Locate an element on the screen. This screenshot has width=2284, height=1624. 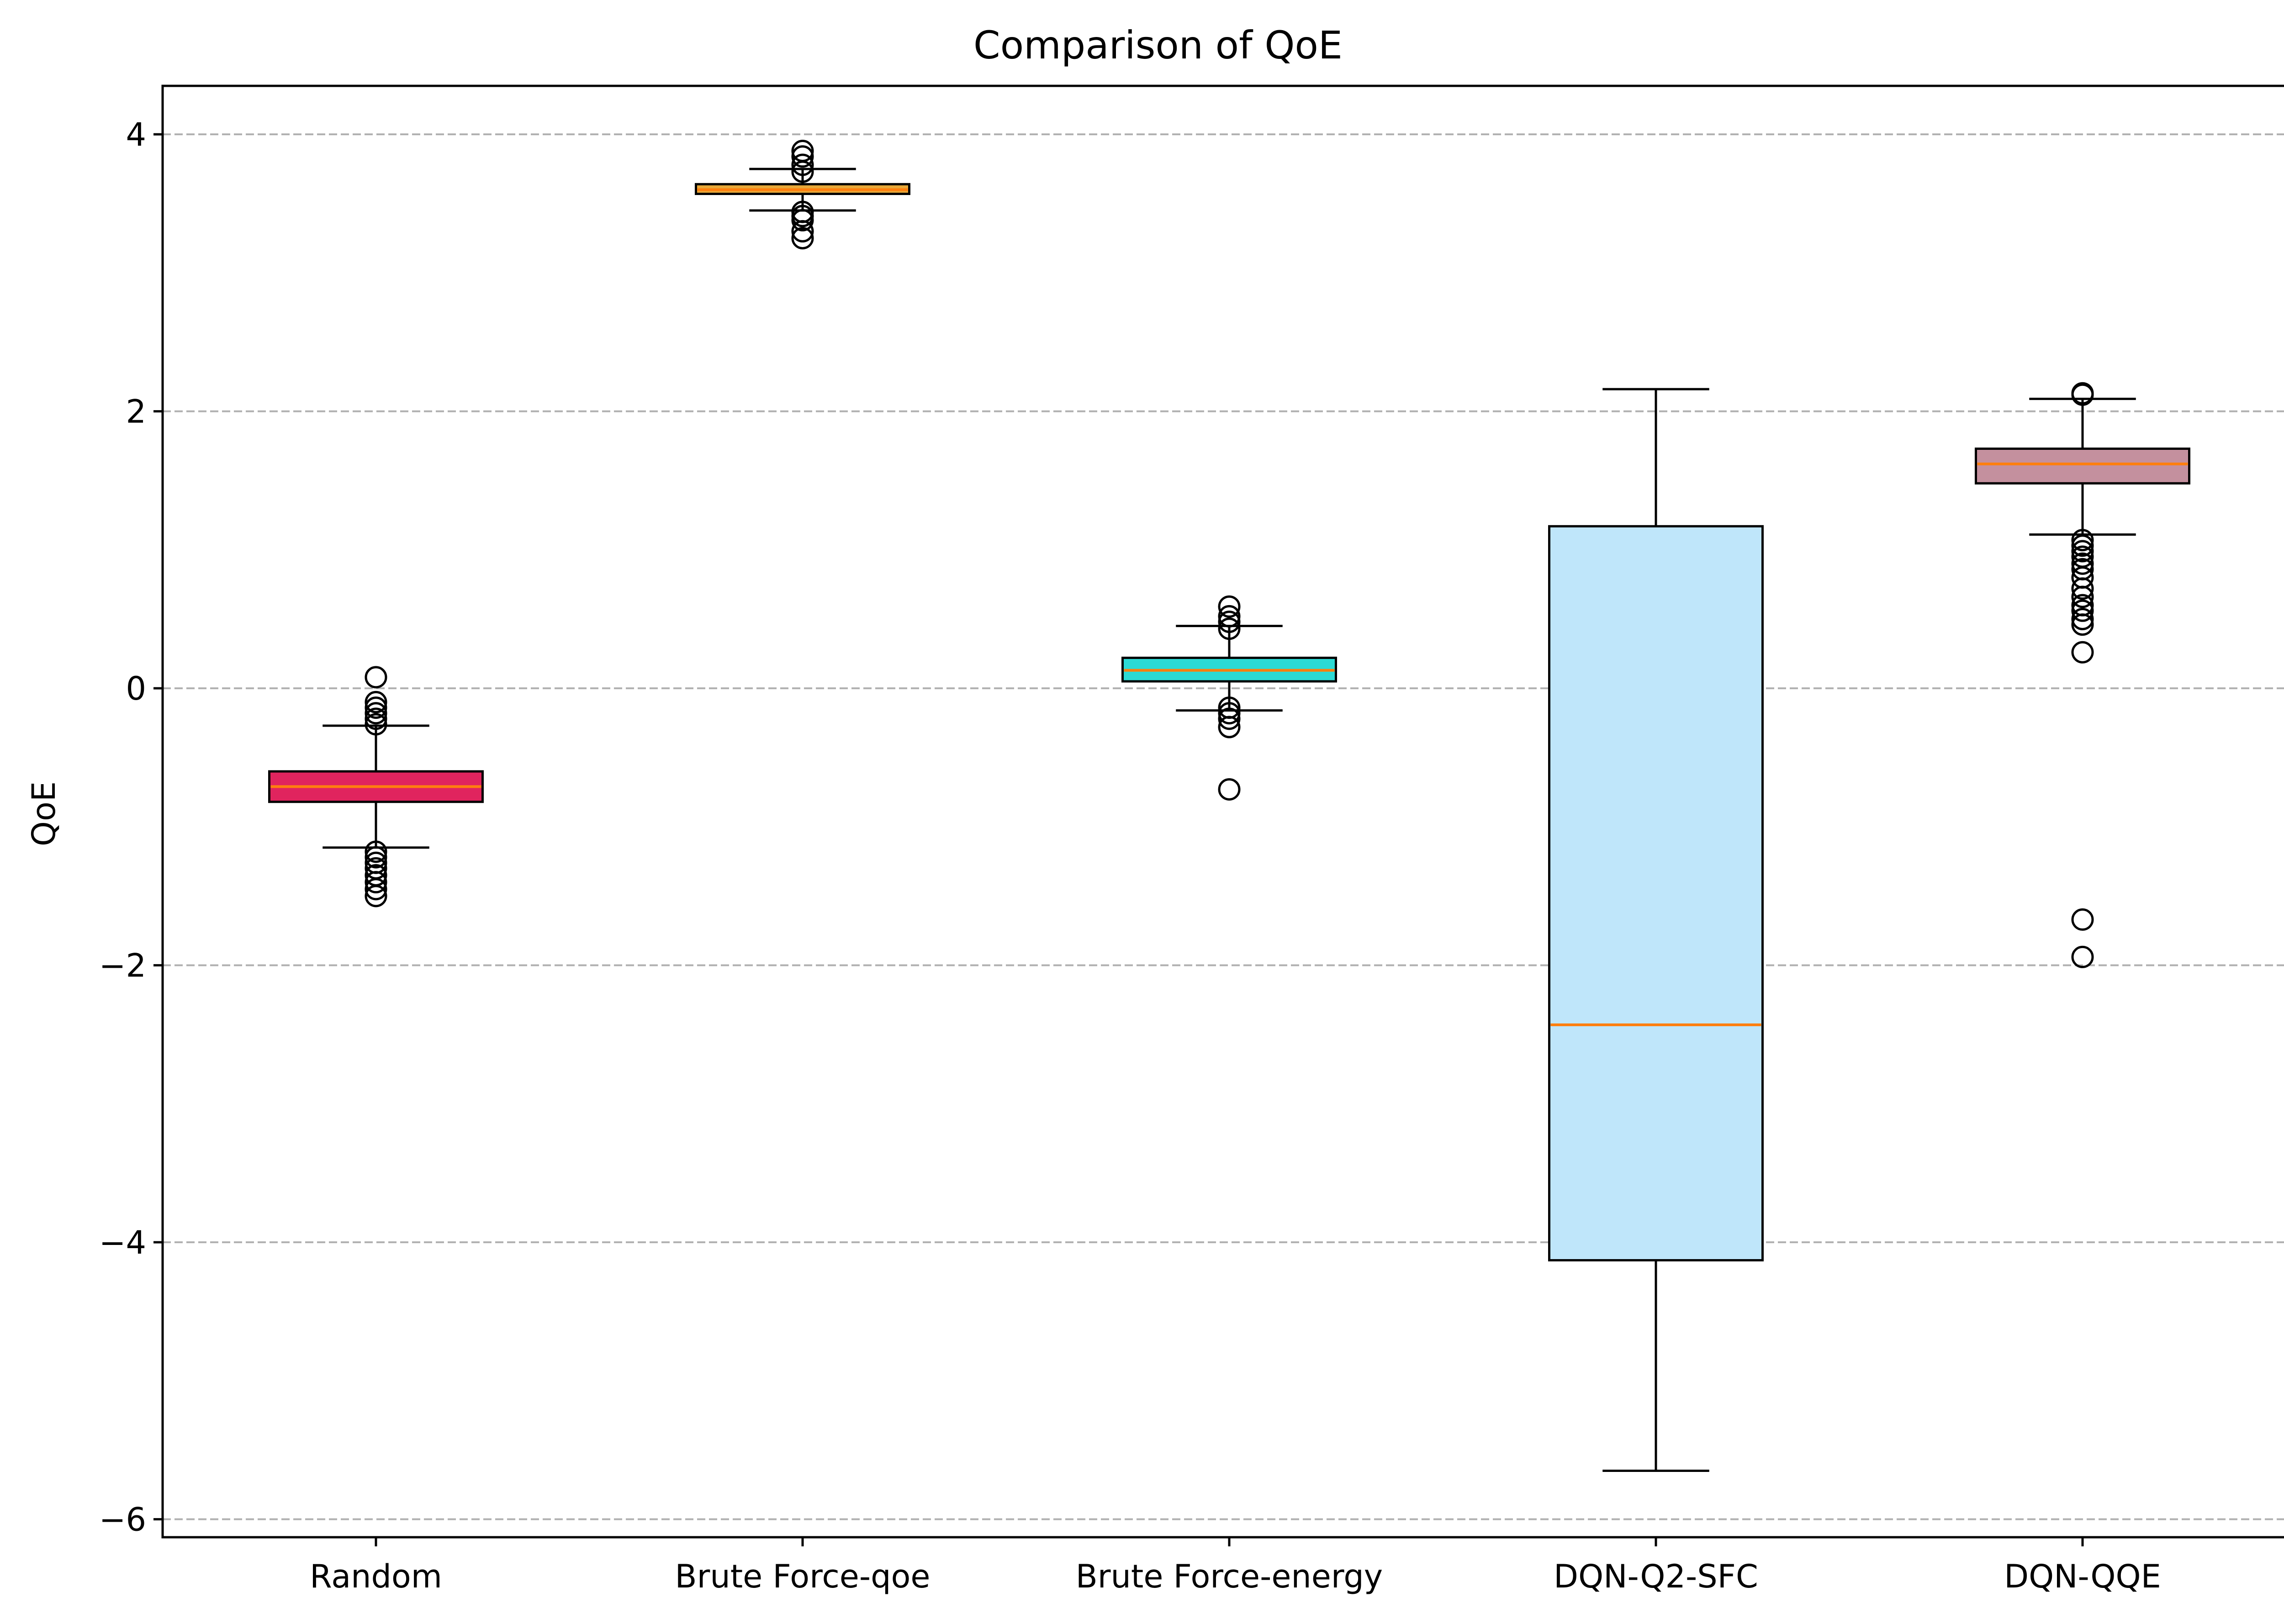
y-tick-label: 4 is located at coordinates (136, 134).